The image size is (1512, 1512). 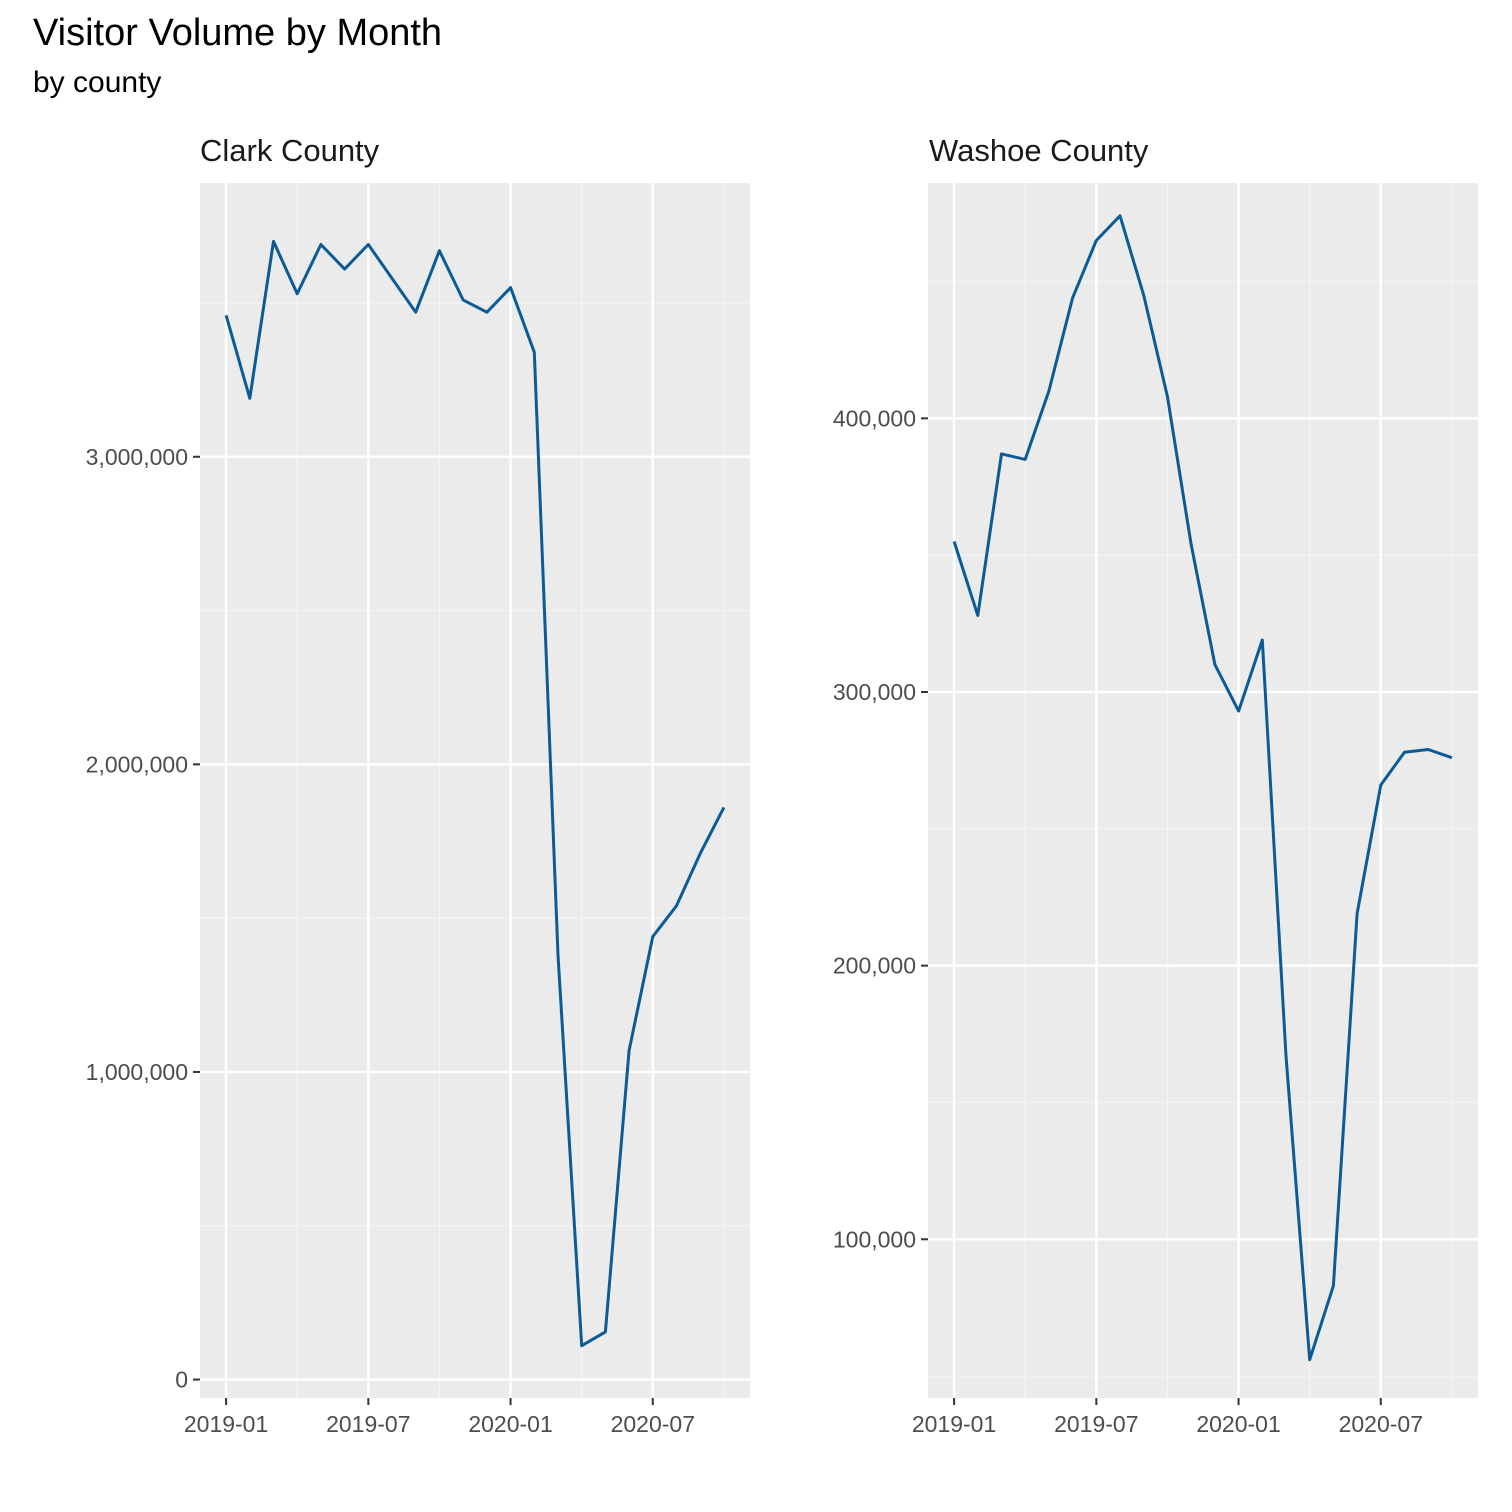 What do you see at coordinates (874, 966) in the screenshot?
I see `y-tick-label: 200,000` at bounding box center [874, 966].